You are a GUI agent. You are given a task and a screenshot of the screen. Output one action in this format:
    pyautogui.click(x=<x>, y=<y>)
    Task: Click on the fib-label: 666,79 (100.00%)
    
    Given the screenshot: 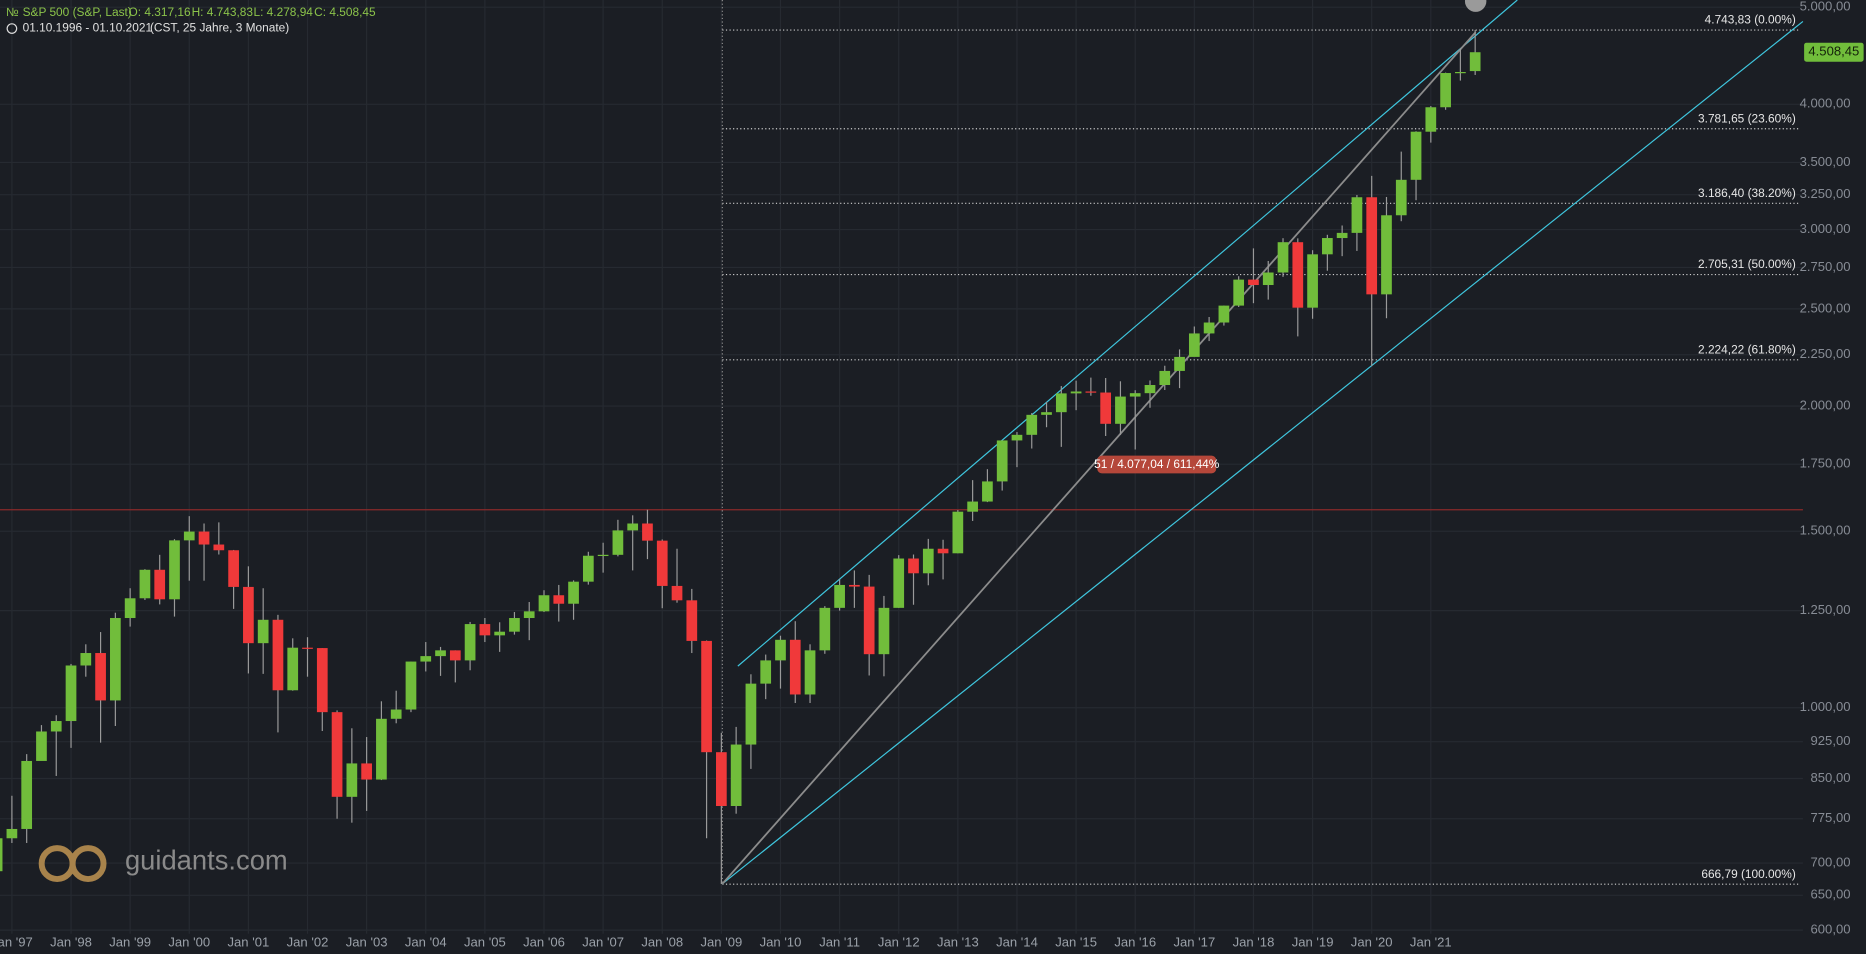 What is the action you would take?
    pyautogui.click(x=1748, y=874)
    